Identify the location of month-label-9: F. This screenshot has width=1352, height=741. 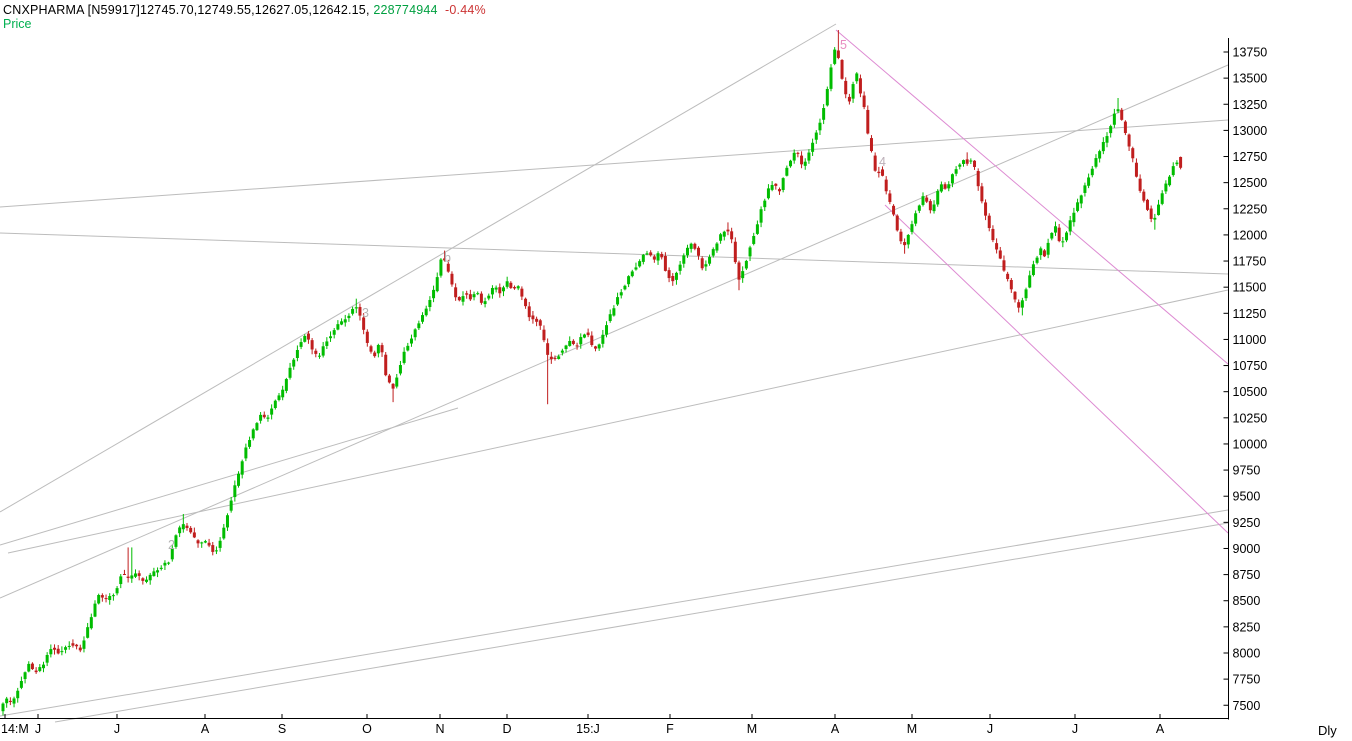
(670, 729).